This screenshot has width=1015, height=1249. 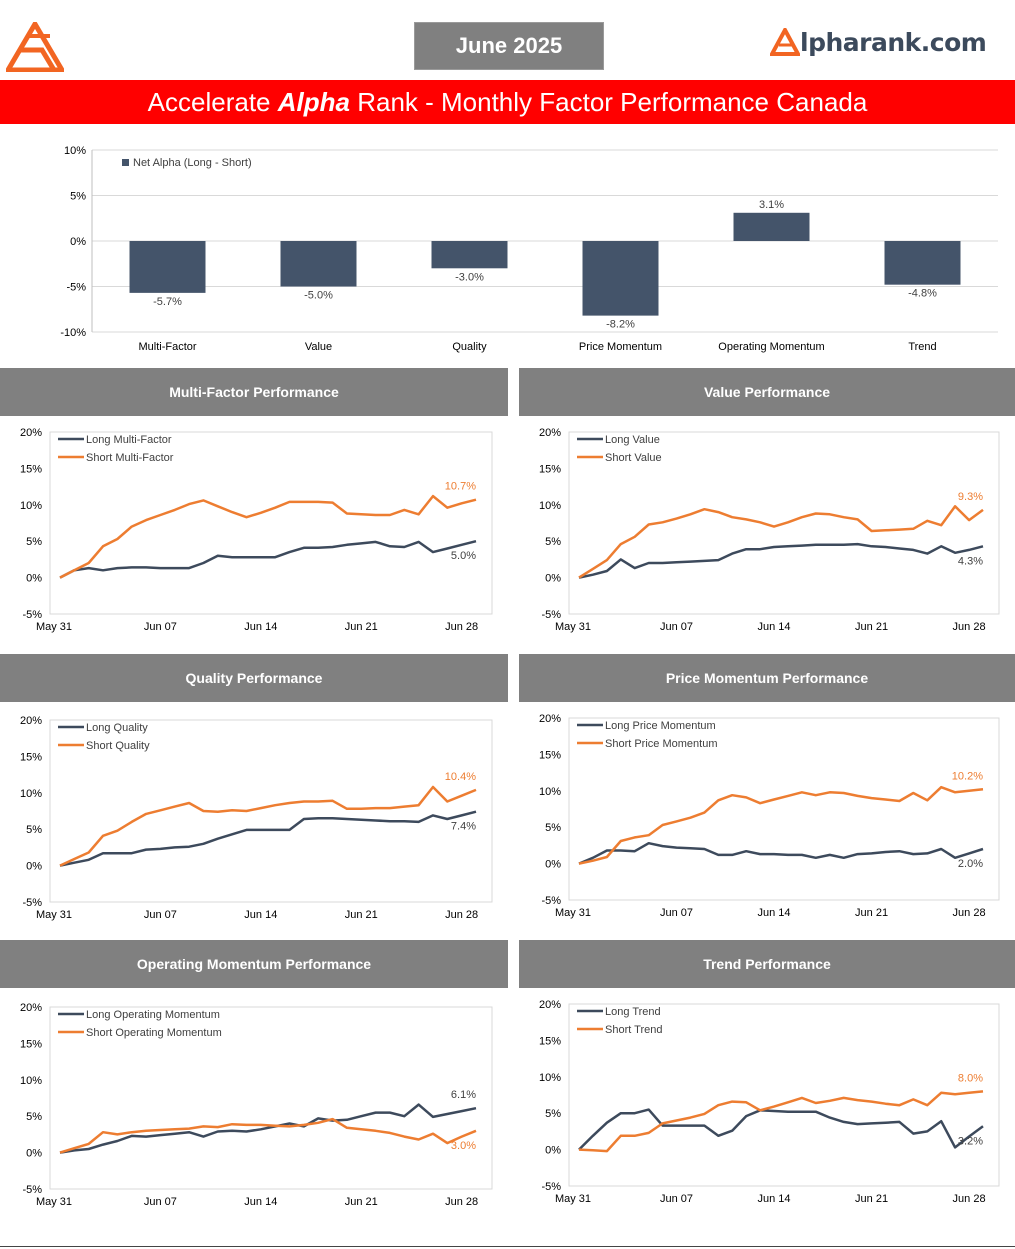 I want to click on bar-category-label: Price Momentum, so click(x=620, y=347).